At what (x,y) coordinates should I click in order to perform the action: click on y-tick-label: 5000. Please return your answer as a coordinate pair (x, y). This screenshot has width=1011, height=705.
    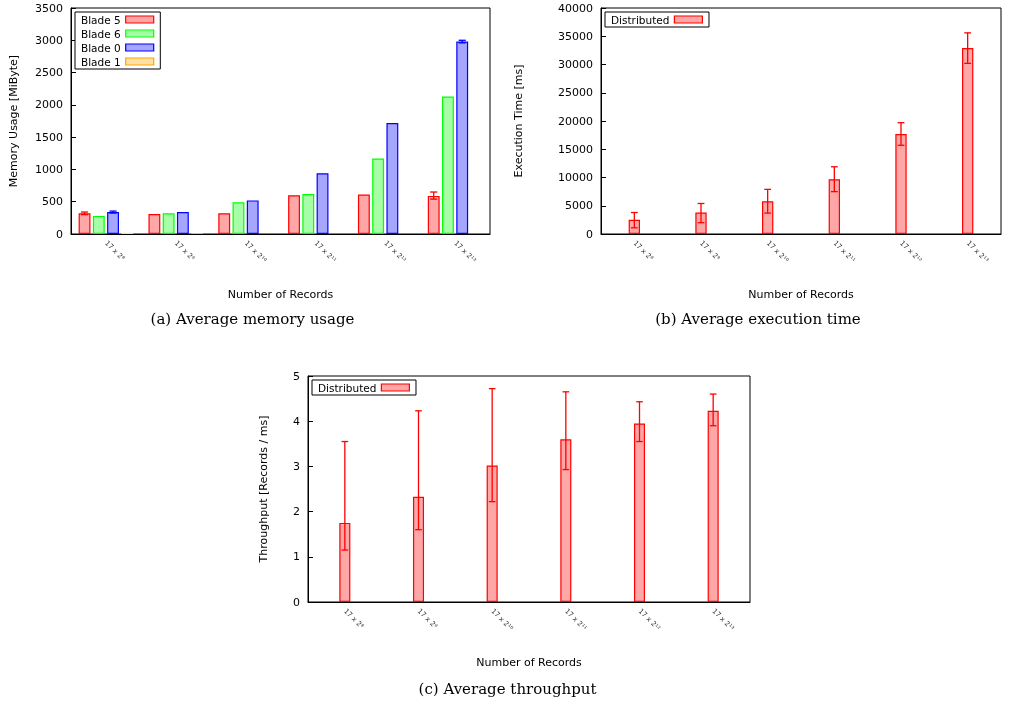
    Looking at the image, I should click on (579, 206).